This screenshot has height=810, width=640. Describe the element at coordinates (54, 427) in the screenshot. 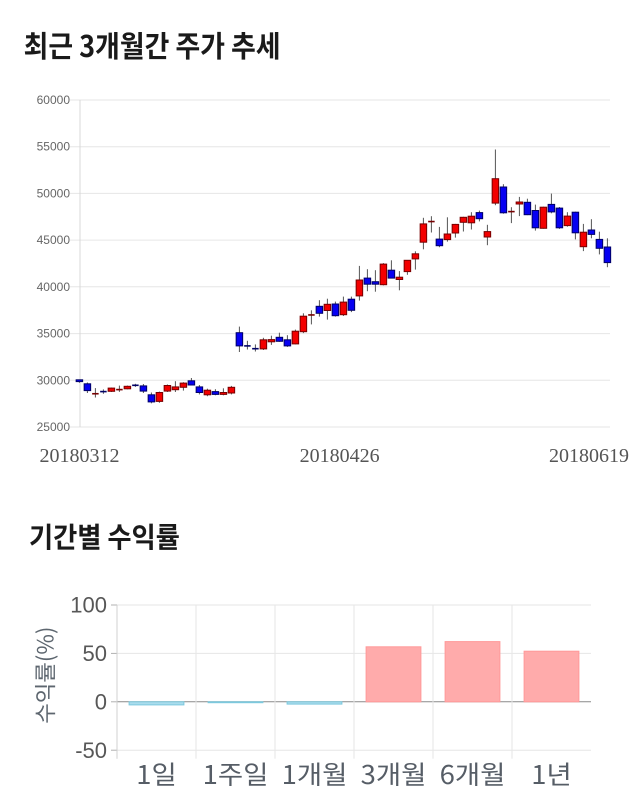

I see `svg-text: 25000` at that location.